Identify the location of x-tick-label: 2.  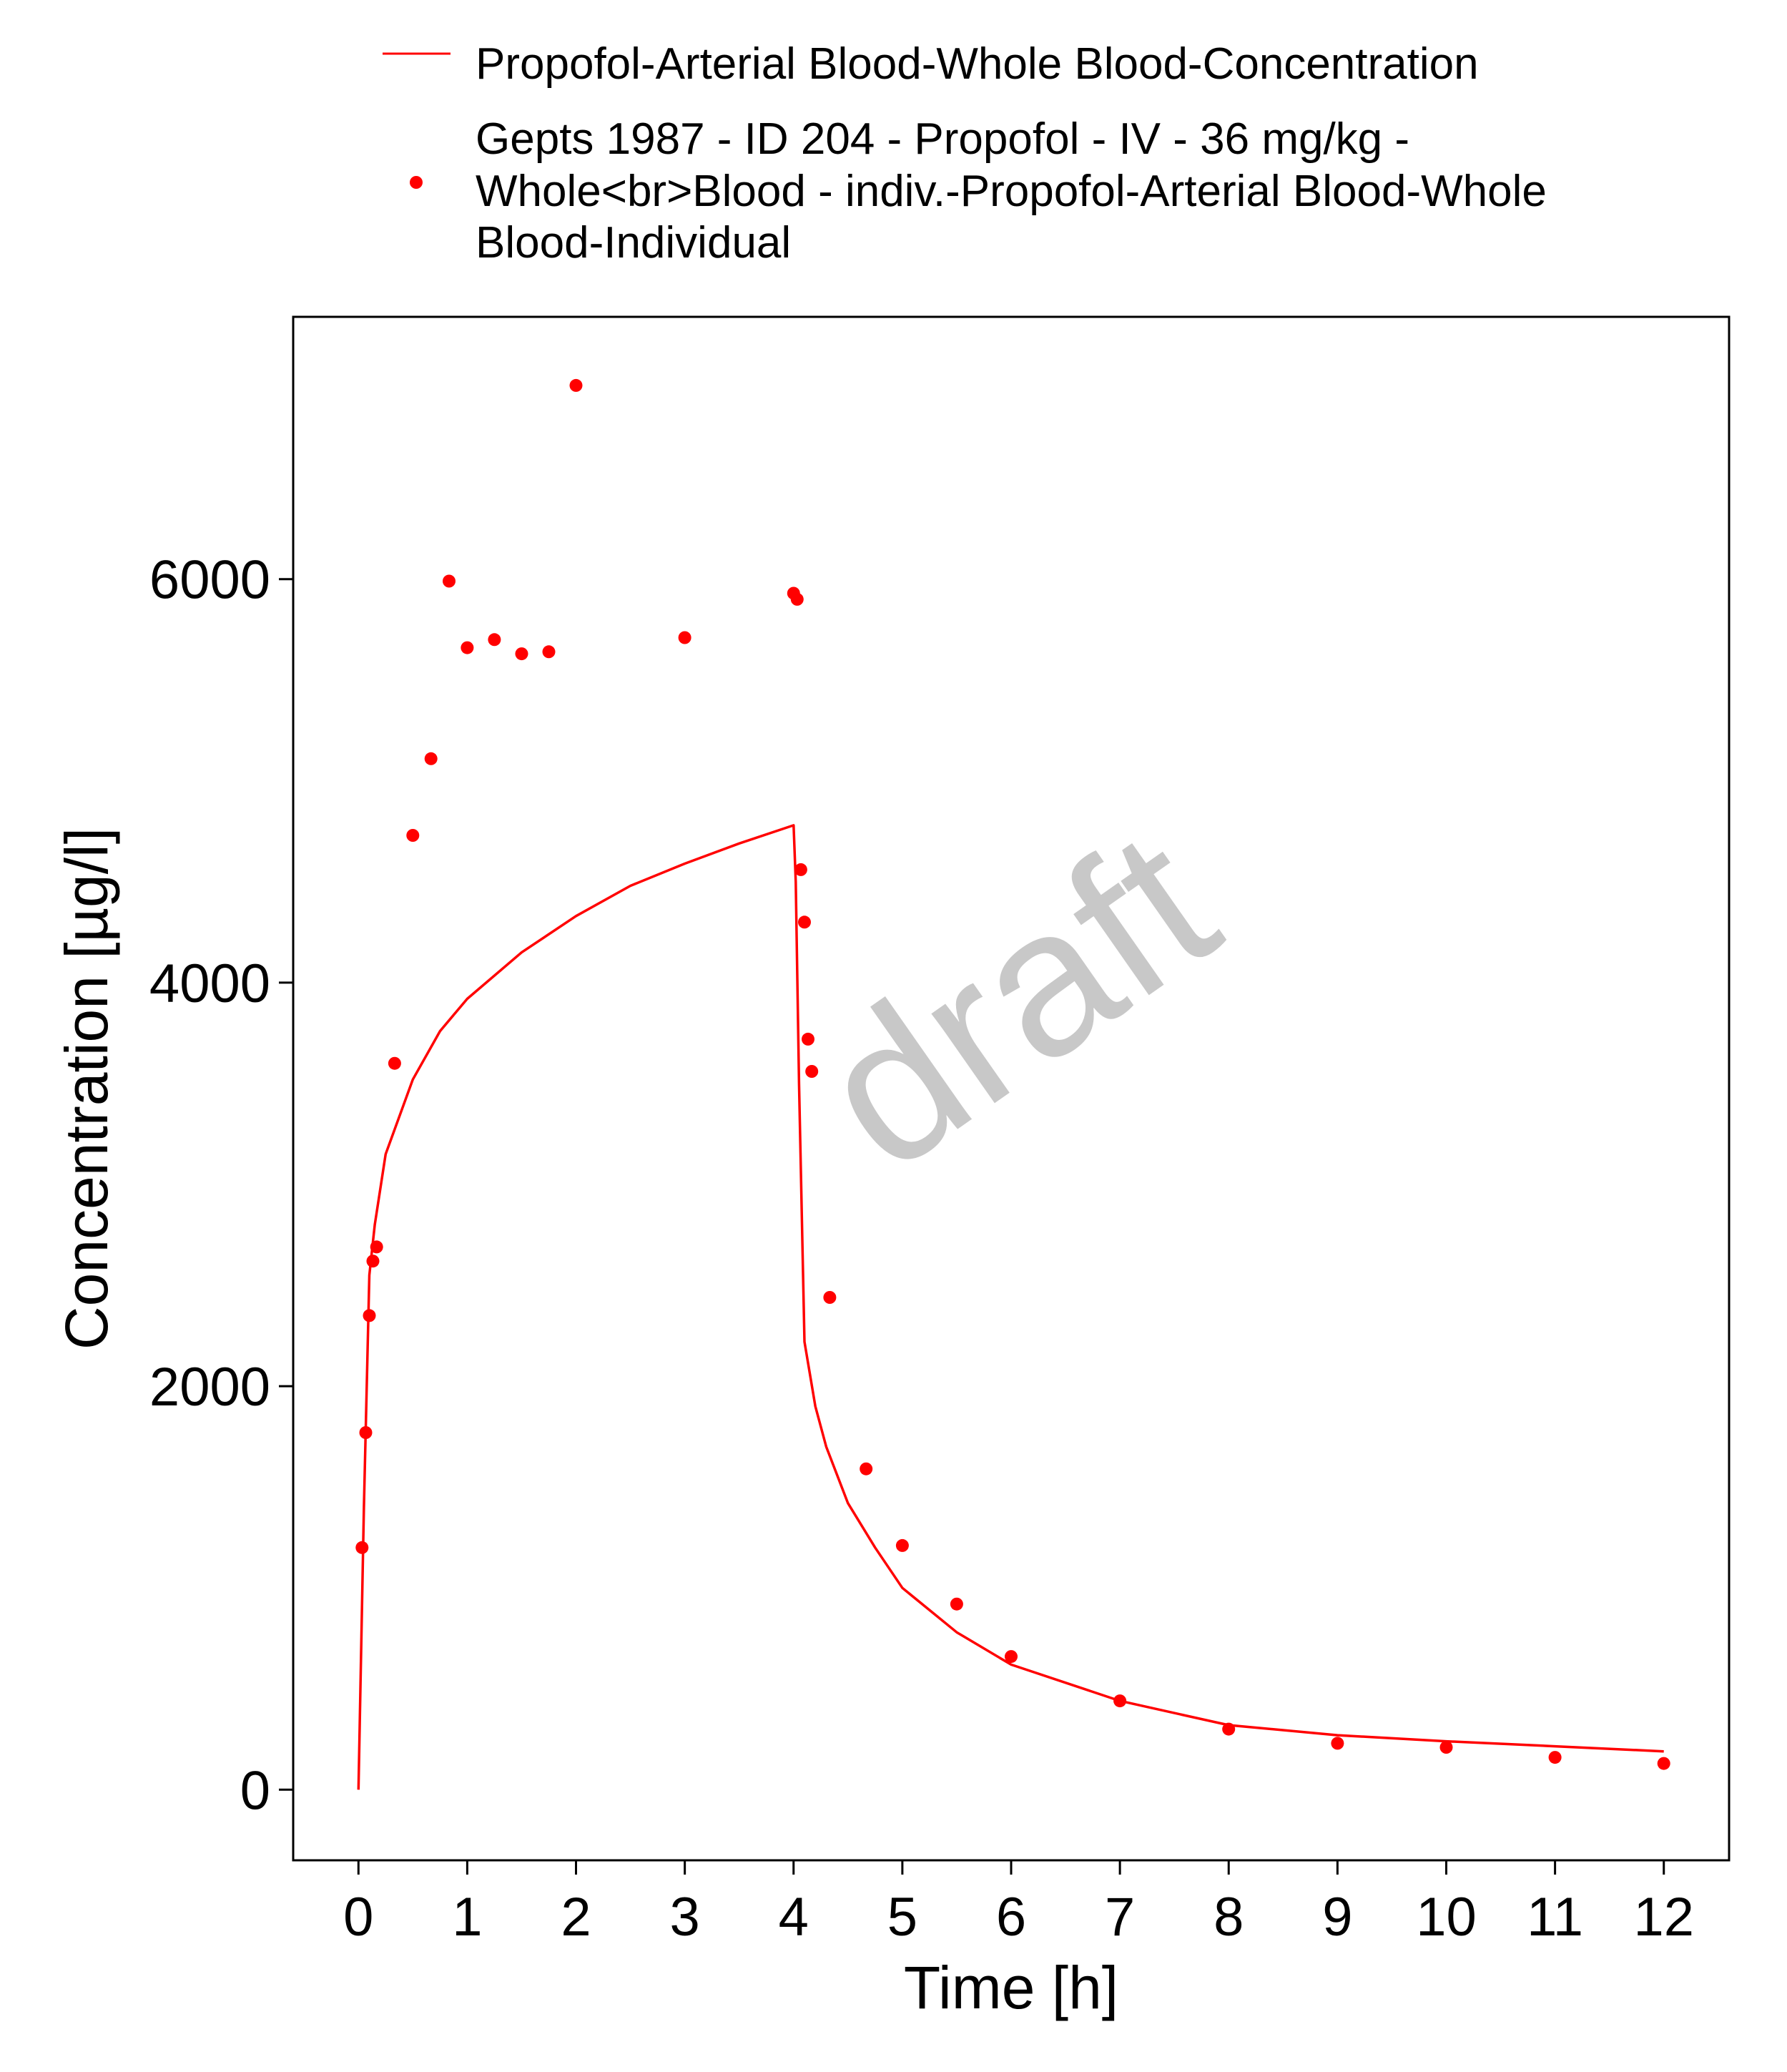
(576, 1917).